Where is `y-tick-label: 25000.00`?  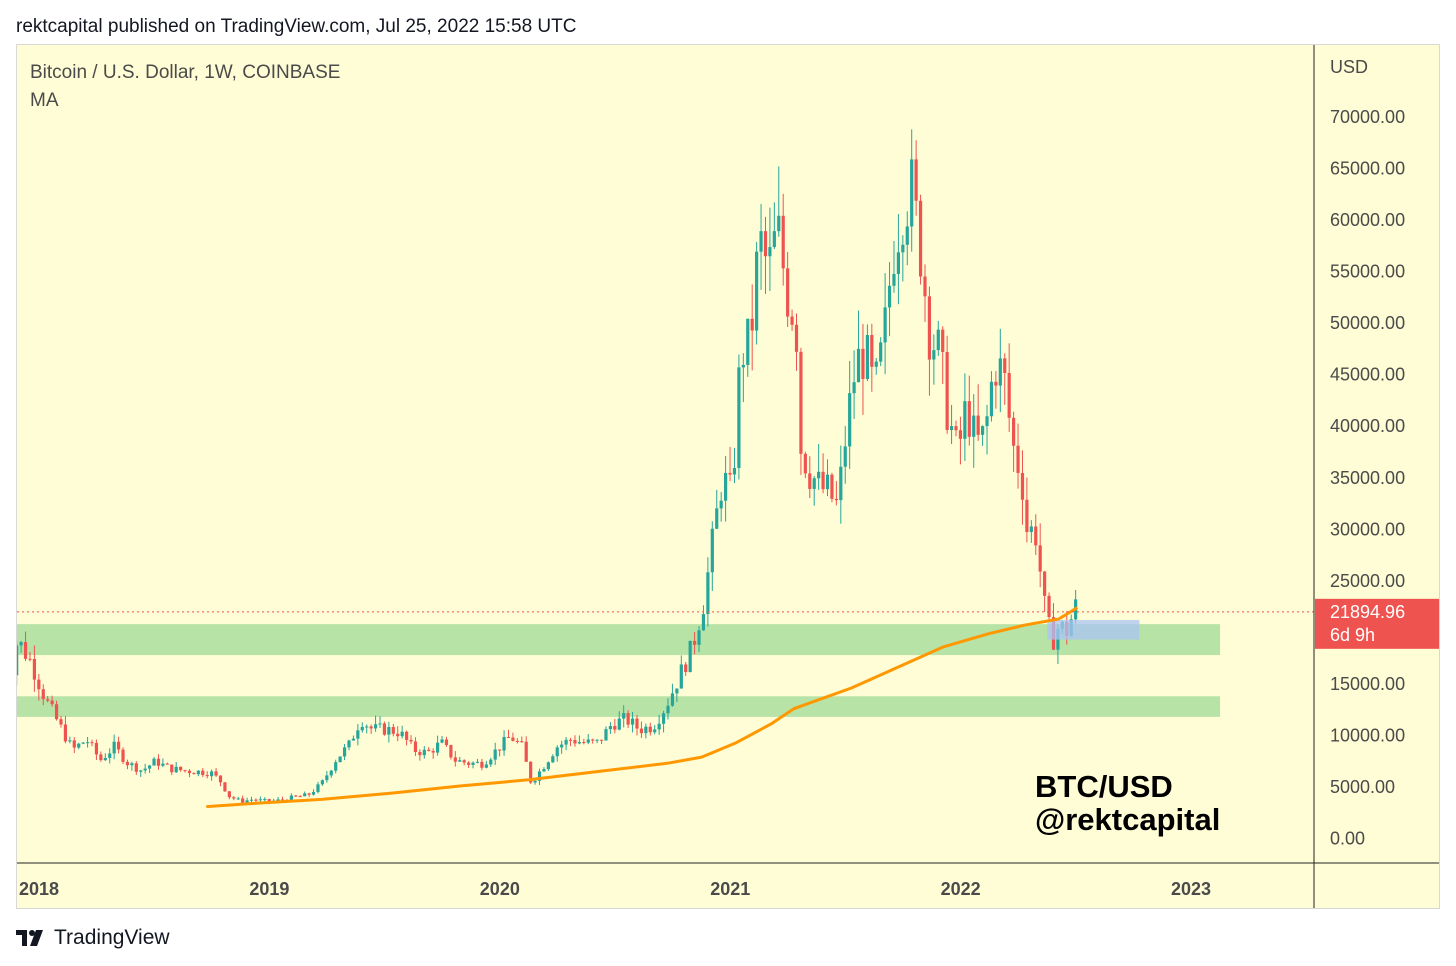 y-tick-label: 25000.00 is located at coordinates (1367, 581).